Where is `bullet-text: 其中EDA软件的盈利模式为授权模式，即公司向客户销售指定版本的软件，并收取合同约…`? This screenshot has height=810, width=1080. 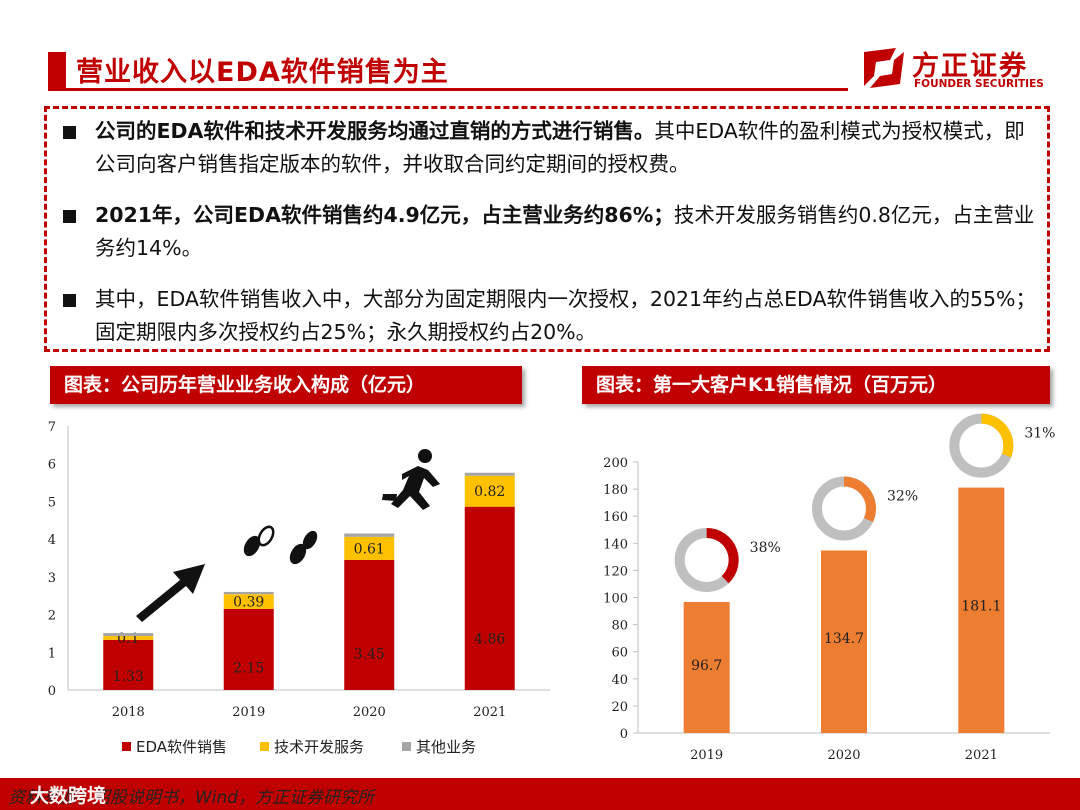 bullet-text: 其中EDA软件的盈利模式为授权模式，即公司向客户销售指定版本的软件，并收取合同约… is located at coordinates (560, 147).